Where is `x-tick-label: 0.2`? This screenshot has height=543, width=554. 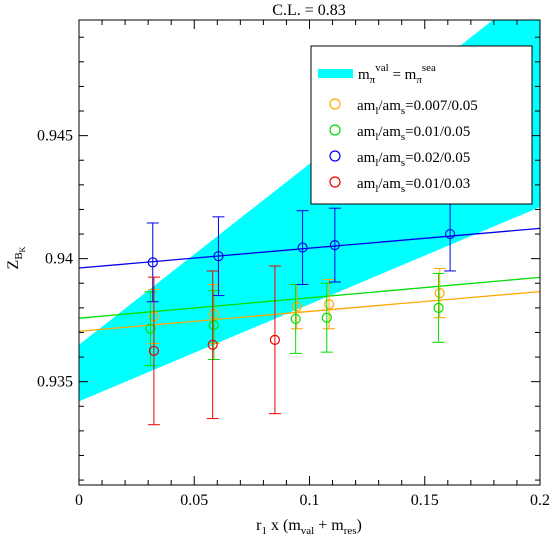
x-tick-label: 0.2 is located at coordinates (540, 500).